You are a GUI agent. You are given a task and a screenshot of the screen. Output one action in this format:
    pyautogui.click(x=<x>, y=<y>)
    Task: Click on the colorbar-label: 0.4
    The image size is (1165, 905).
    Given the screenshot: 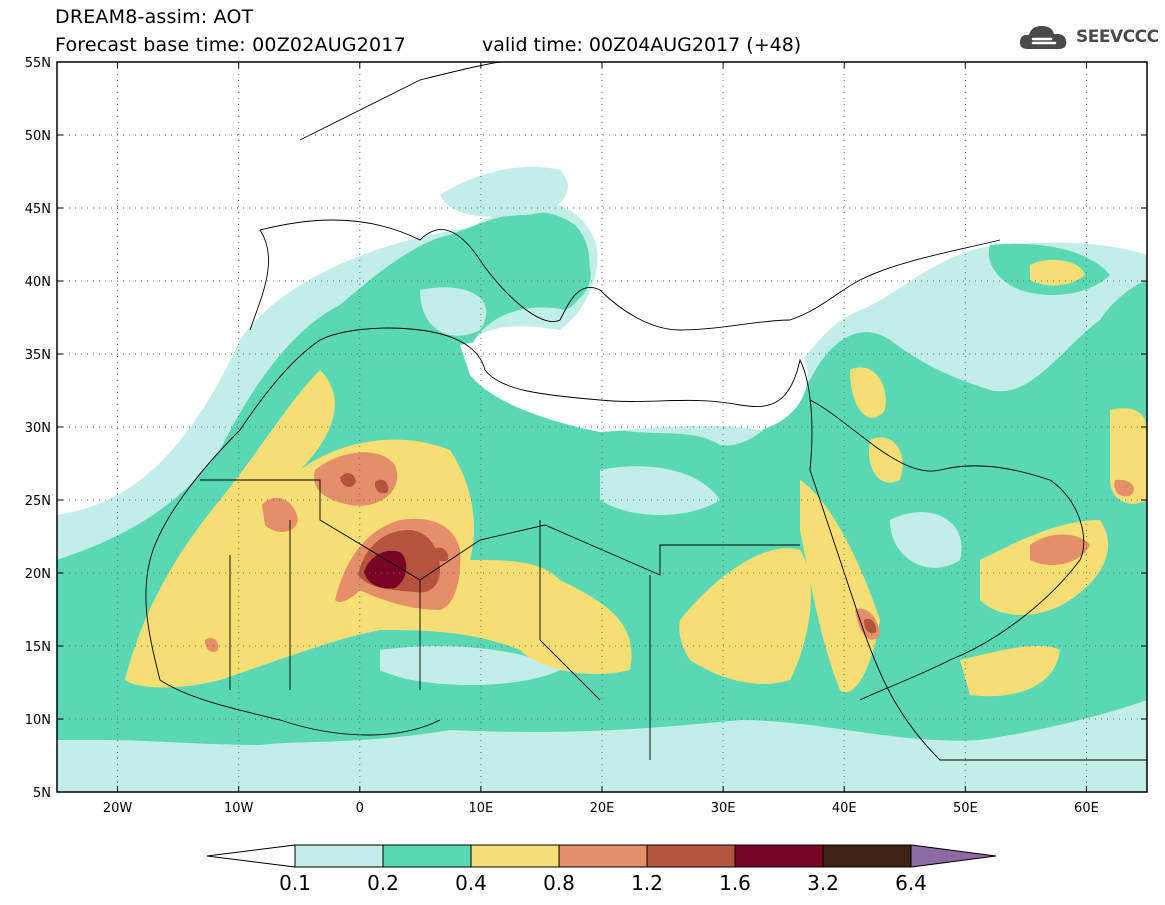 What is the action you would take?
    pyautogui.click(x=471, y=883)
    